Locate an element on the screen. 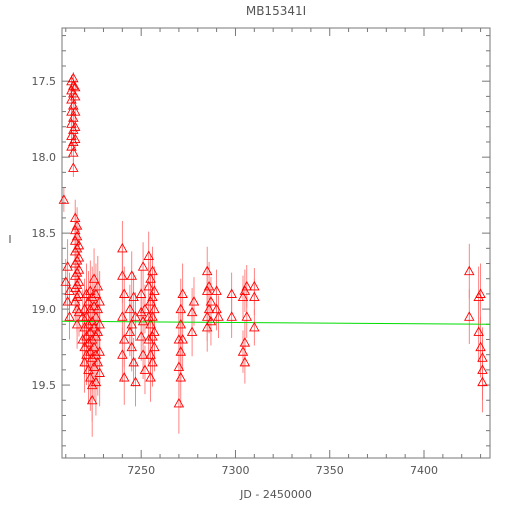  fit-line is located at coordinates (276, 322).